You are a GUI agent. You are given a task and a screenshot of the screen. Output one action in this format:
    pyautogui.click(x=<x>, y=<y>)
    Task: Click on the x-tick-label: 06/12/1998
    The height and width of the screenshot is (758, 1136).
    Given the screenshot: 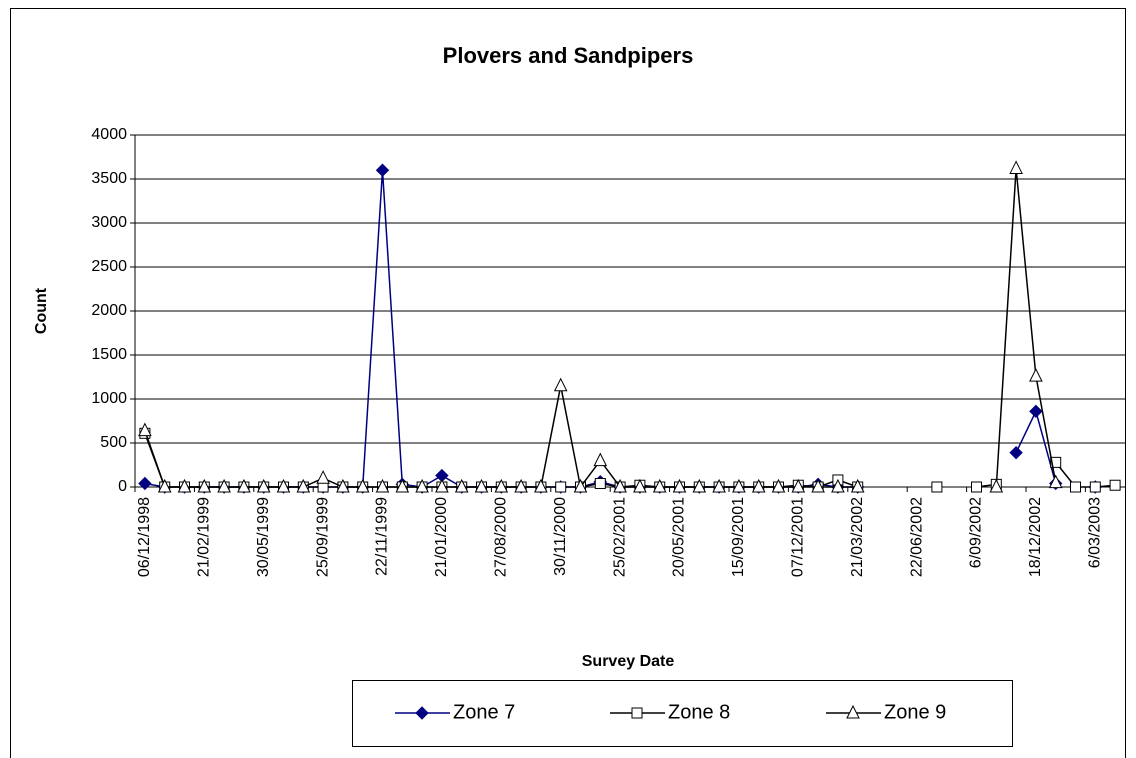 What is the action you would take?
    pyautogui.click(x=144, y=537)
    